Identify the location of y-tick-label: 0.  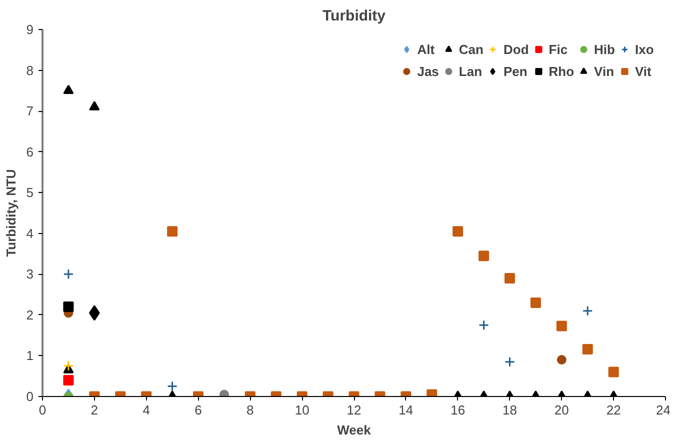
(30, 396).